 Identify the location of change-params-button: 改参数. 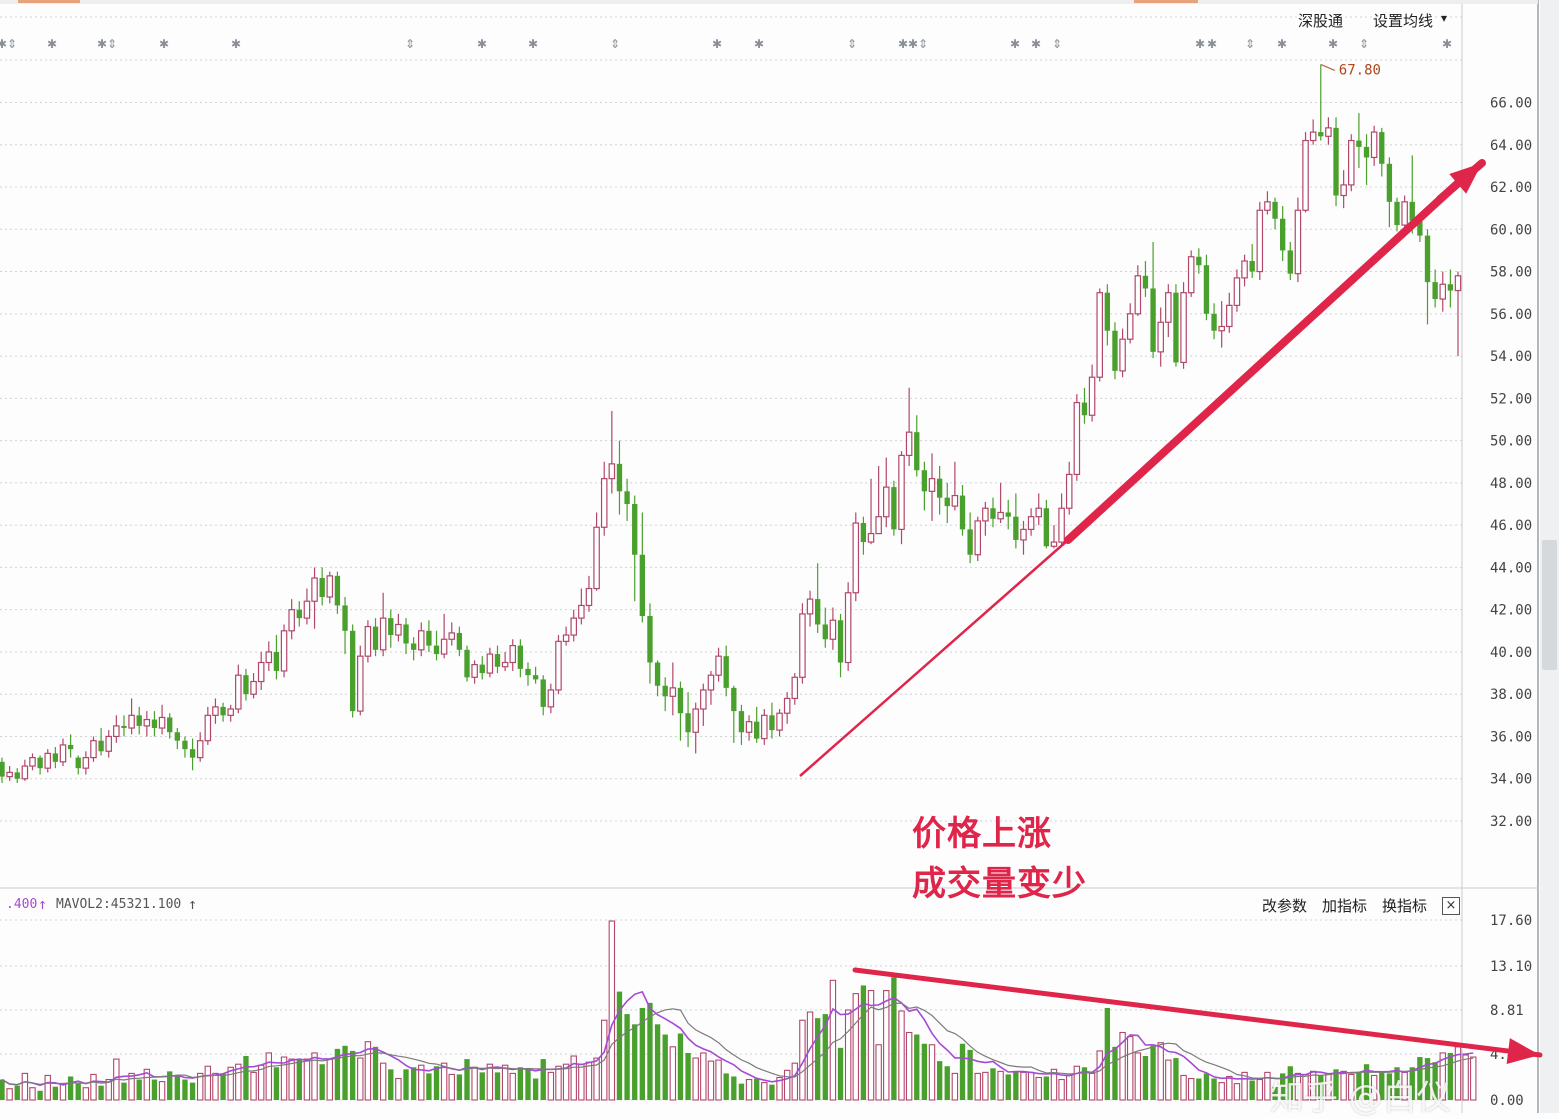
(1285, 906).